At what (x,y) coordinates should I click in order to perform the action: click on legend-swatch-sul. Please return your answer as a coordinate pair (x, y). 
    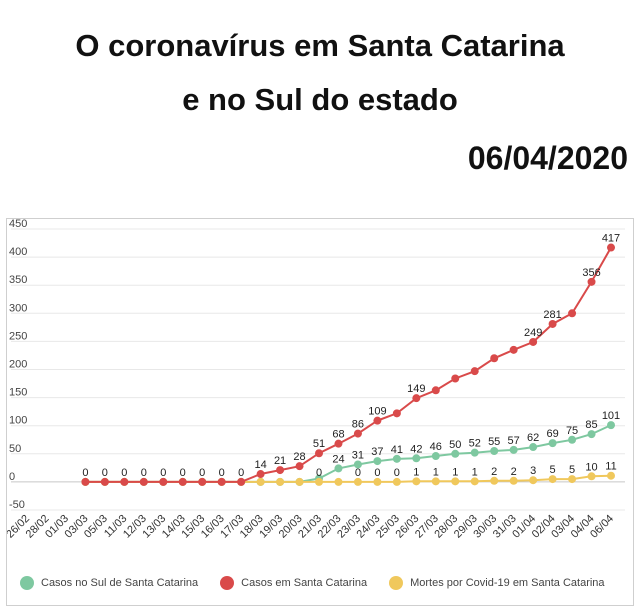
    Looking at the image, I should click on (27, 583).